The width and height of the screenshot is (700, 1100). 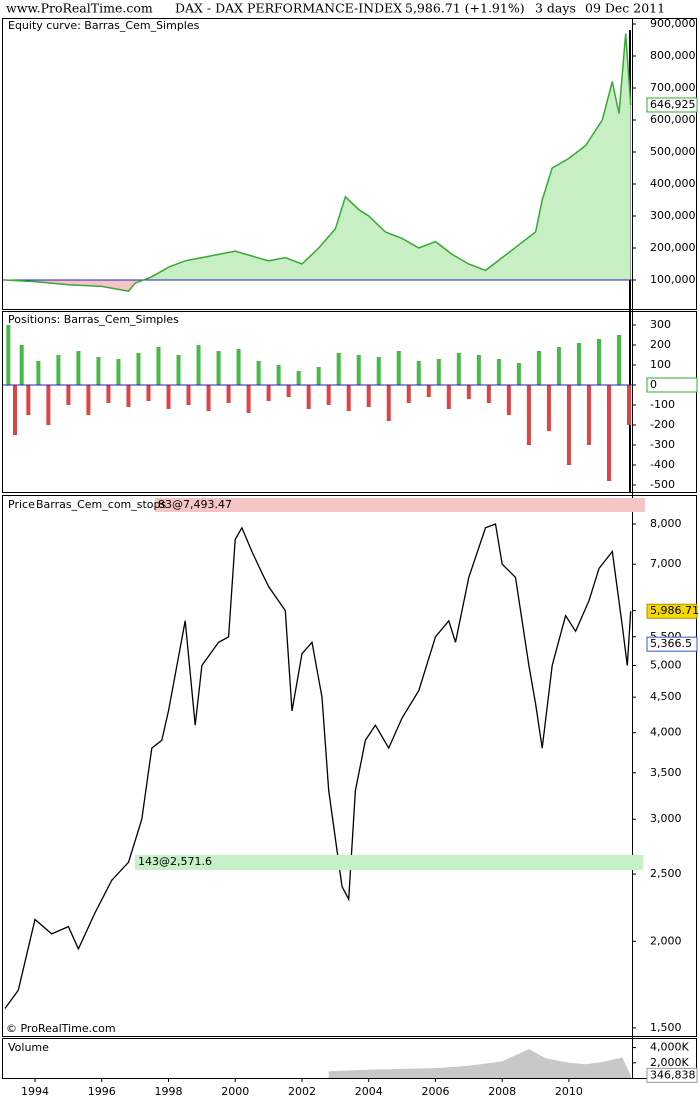 I want to click on last-value-label: 646,925, so click(x=673, y=104).